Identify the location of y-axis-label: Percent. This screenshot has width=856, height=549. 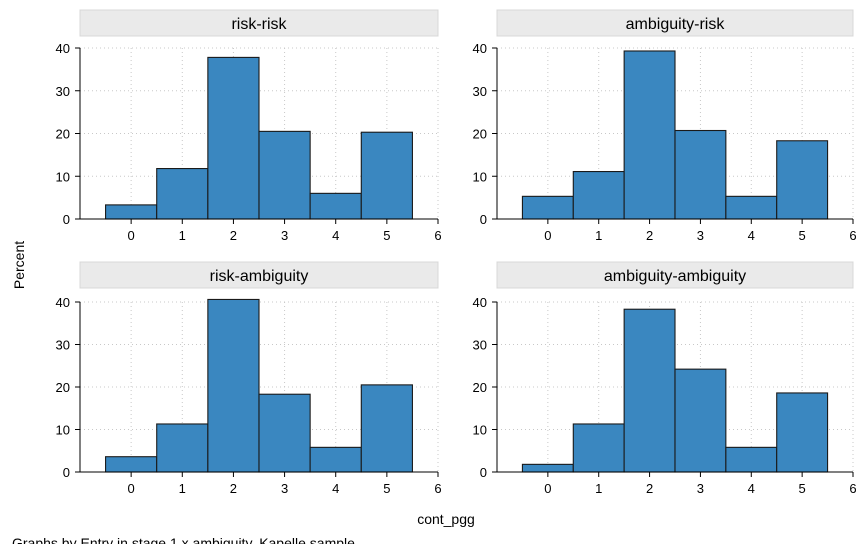
(19, 265).